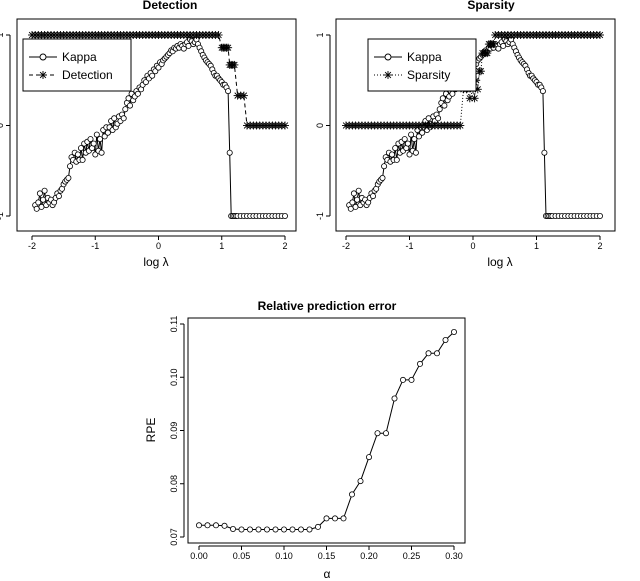 This screenshot has width=640, height=581. I want to click on legend-box, so click(77, 65).